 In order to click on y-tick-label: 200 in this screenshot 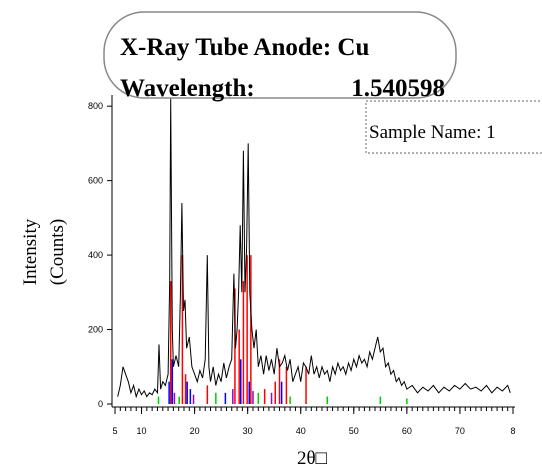, I will do `click(95, 330)`.